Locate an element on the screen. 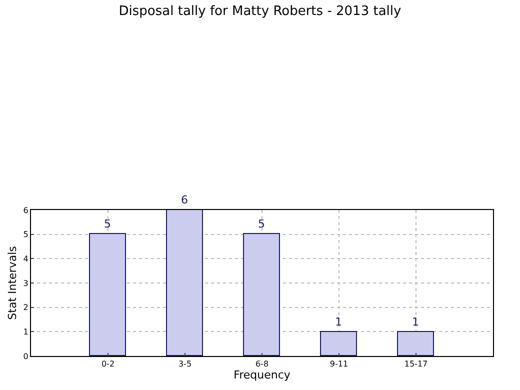  y-tick-label: 4 is located at coordinates (25, 259).